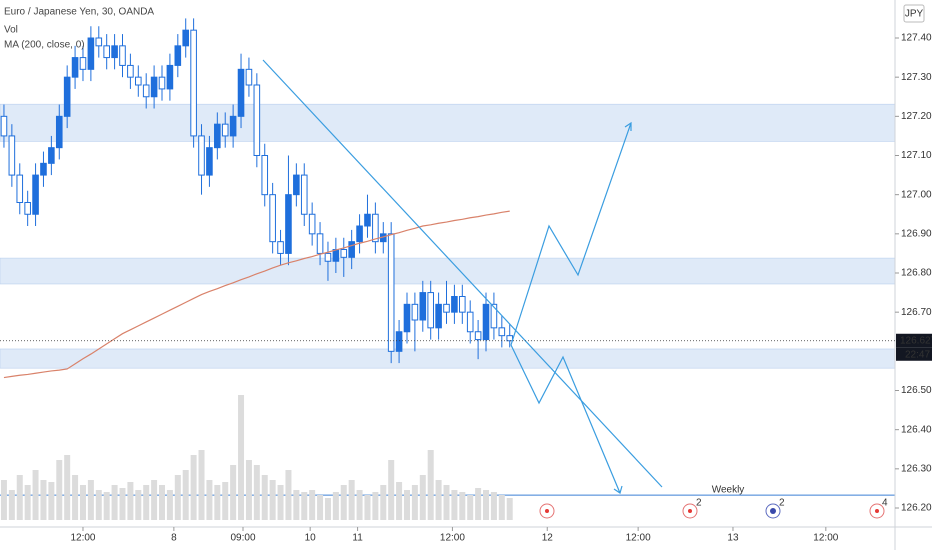  I want to click on event-dot, so click(773, 511).